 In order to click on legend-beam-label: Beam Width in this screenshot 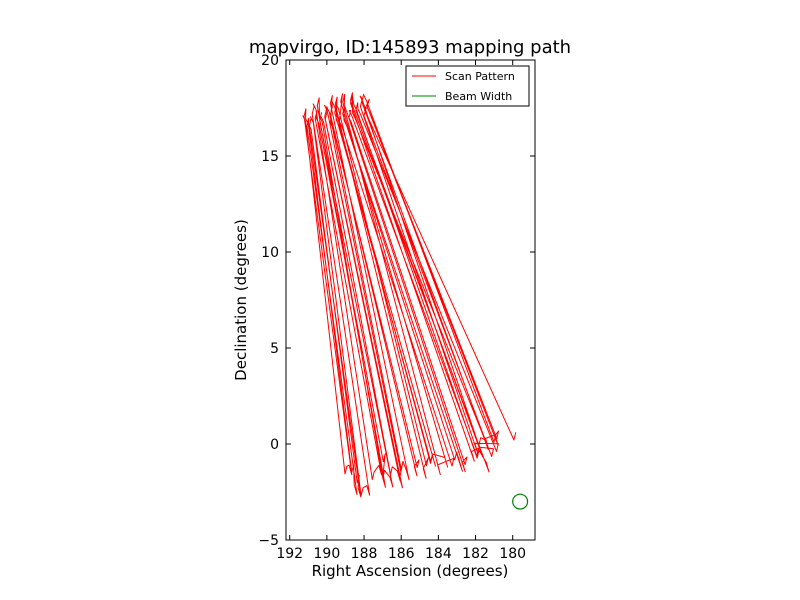, I will do `click(478, 96)`.